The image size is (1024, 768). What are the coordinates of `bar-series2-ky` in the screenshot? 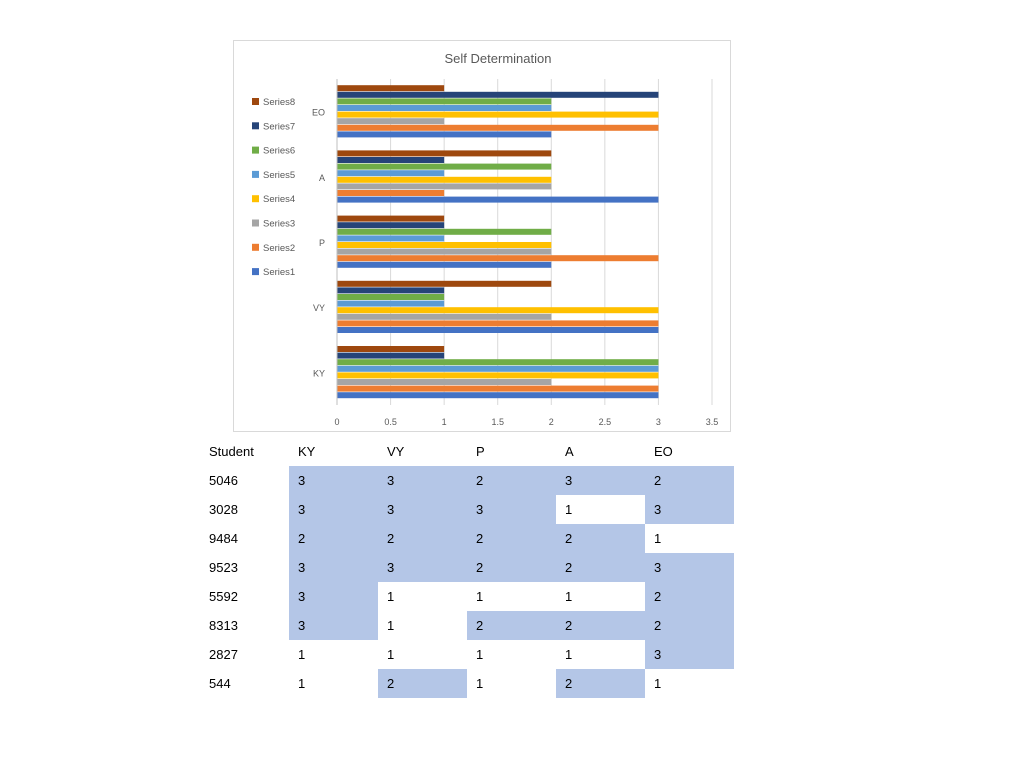 It's located at (498, 388).